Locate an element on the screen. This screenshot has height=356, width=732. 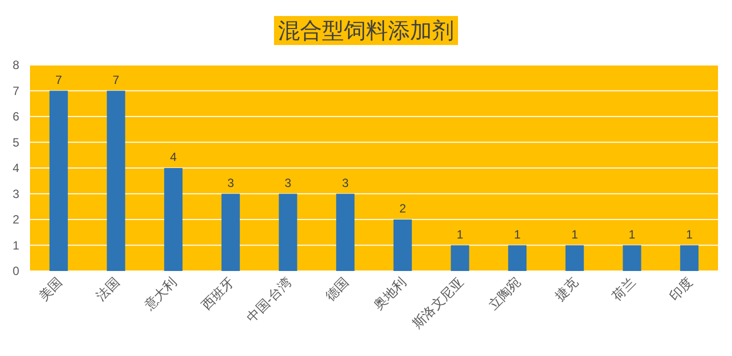
x-tick-label: 美国 is located at coordinates (50, 289).